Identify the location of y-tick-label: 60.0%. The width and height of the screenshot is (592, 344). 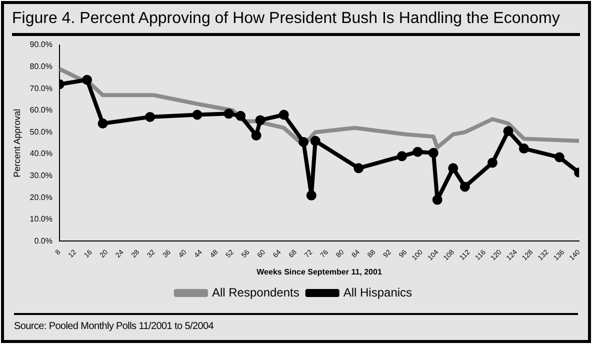
(41, 110).